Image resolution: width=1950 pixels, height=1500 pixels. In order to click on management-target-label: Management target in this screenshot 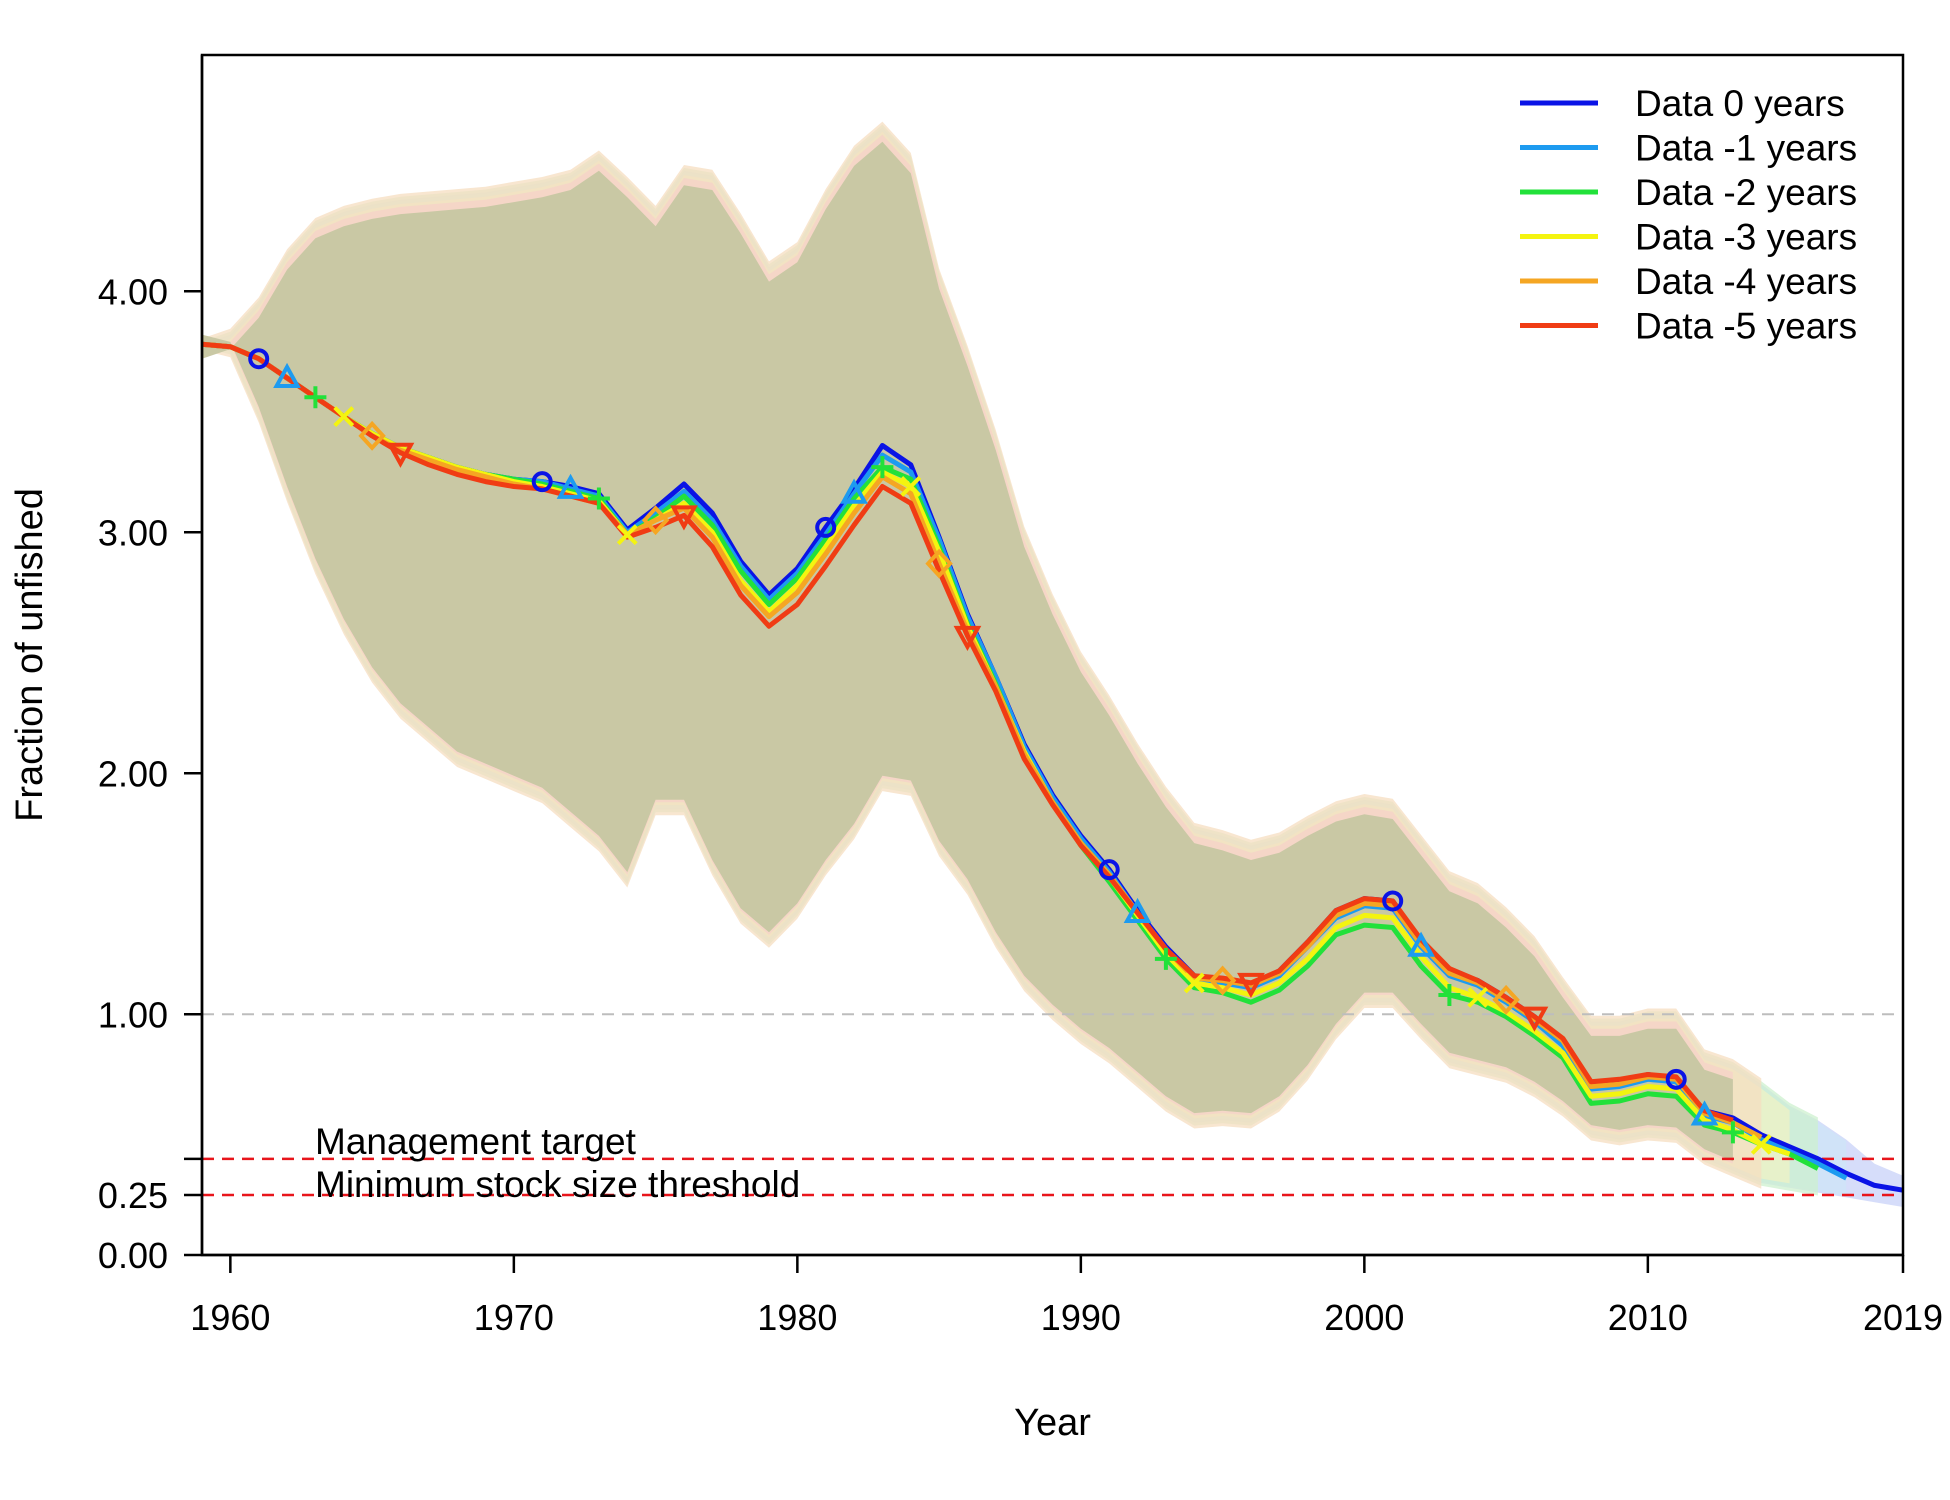, I will do `click(476, 1141)`.